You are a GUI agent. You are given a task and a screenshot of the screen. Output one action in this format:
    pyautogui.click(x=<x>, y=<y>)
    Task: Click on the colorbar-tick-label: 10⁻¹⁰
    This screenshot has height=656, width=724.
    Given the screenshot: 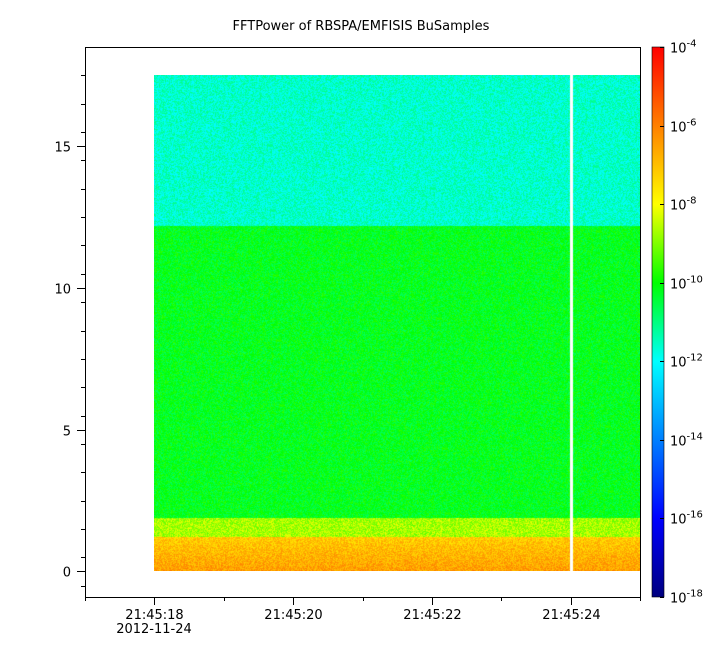 What is the action you would take?
    pyautogui.click(x=686, y=284)
    